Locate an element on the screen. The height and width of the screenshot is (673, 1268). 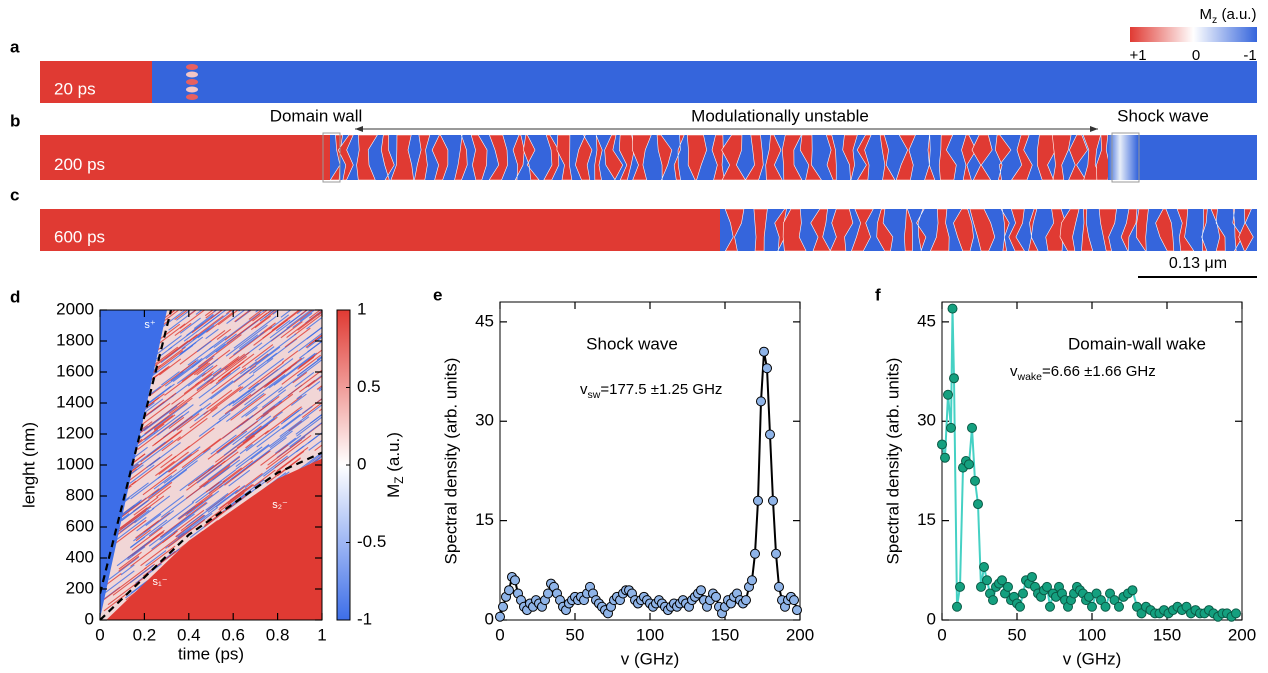
colorbar-tick-label: 1 is located at coordinates (361, 308).